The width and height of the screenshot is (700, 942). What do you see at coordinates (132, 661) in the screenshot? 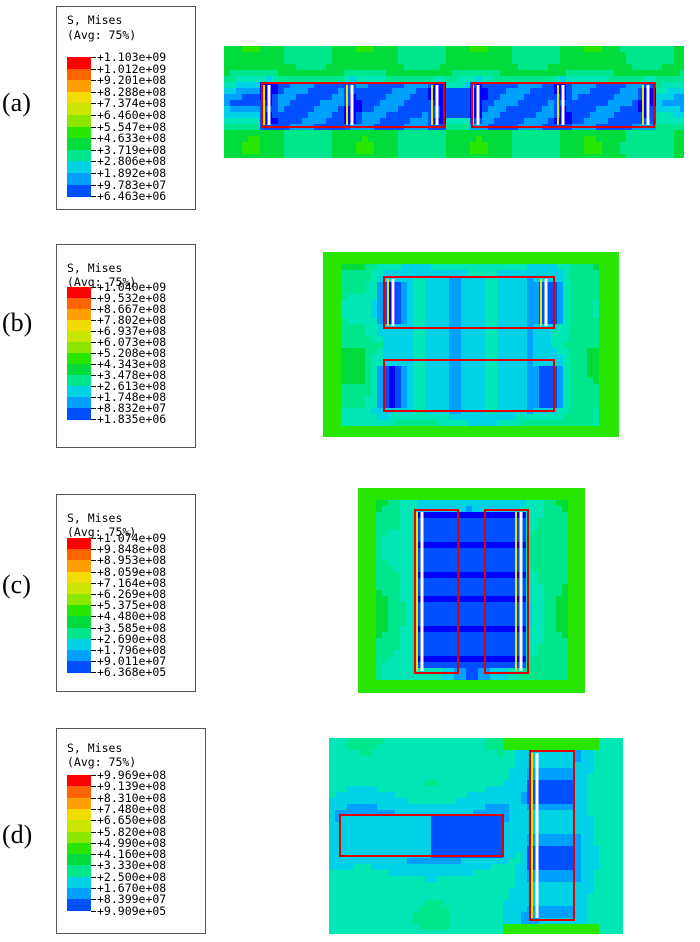
I see `legend-value-label: +9.011e+07` at bounding box center [132, 661].